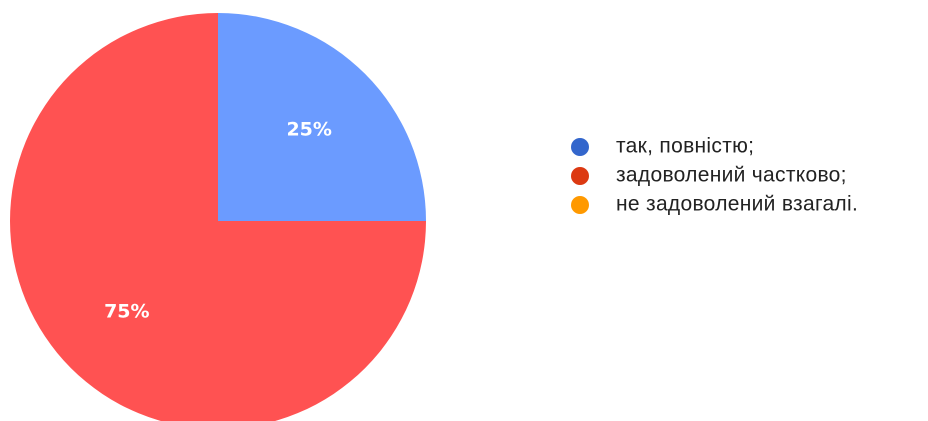 The height and width of the screenshot is (421, 928). I want to click on pie-slice-labels: 25% 75%, so click(218, 220).